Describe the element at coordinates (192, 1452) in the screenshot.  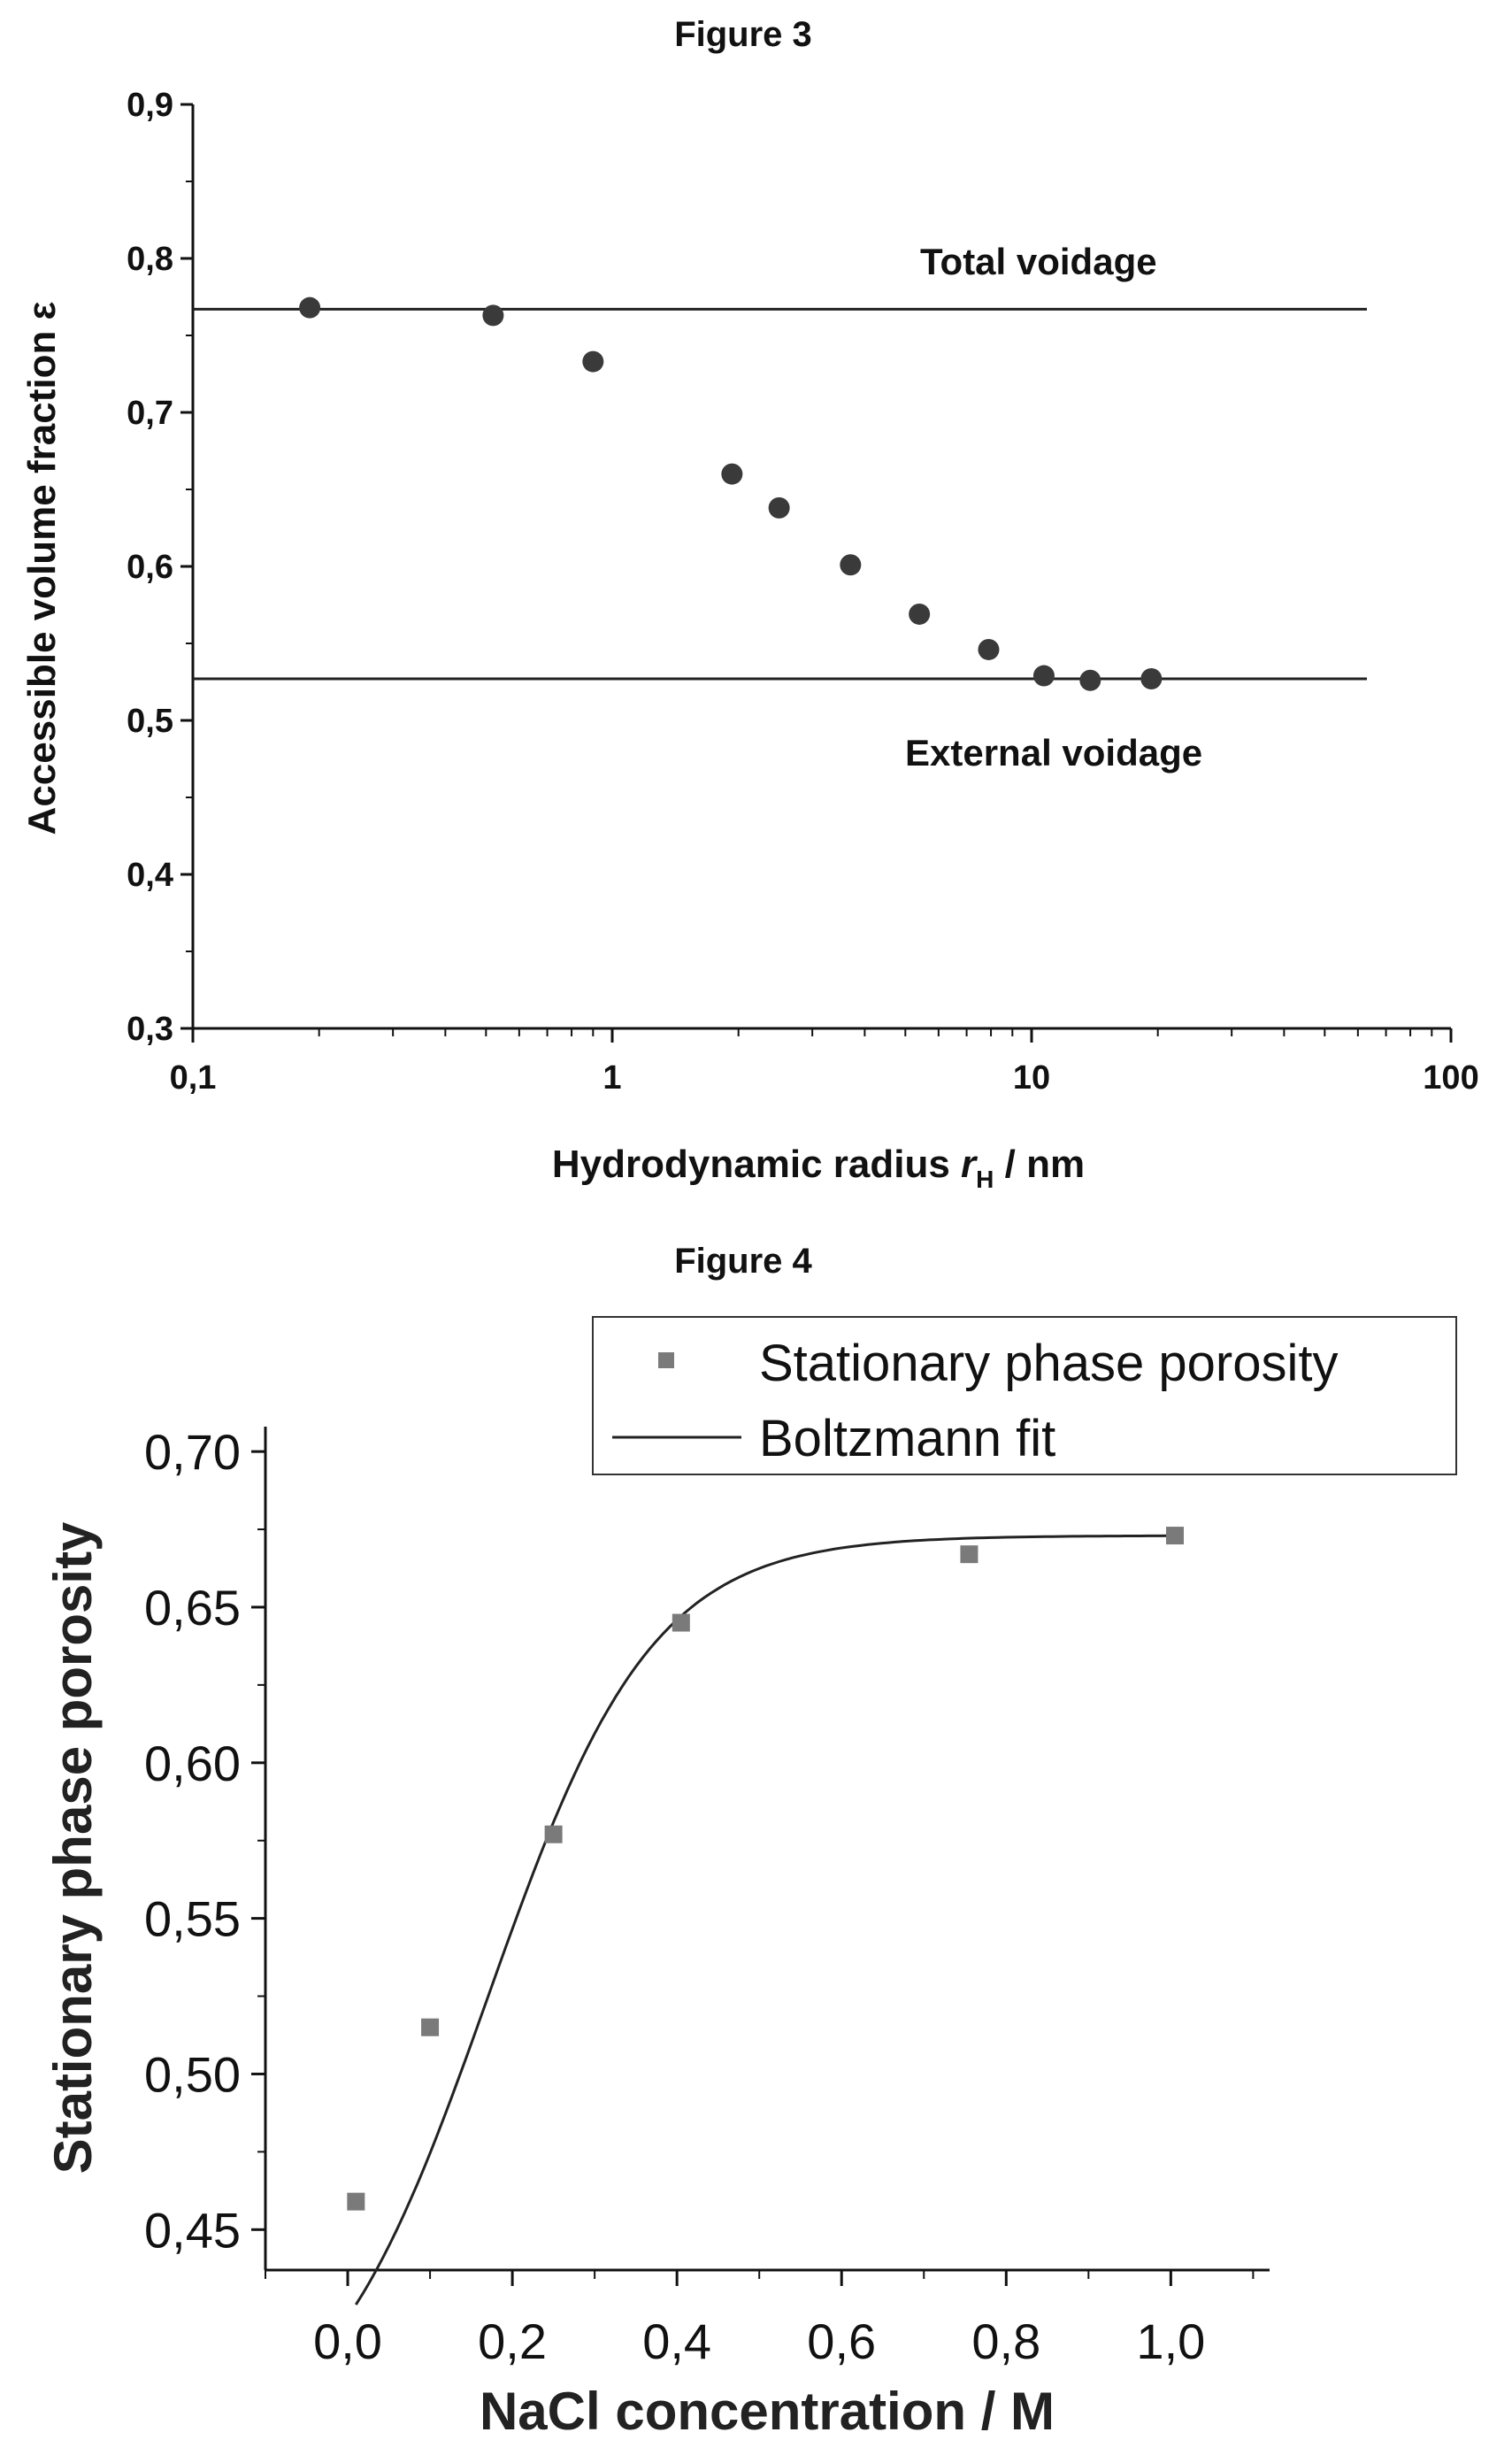
I see `y-tick-label: 0,70` at that location.